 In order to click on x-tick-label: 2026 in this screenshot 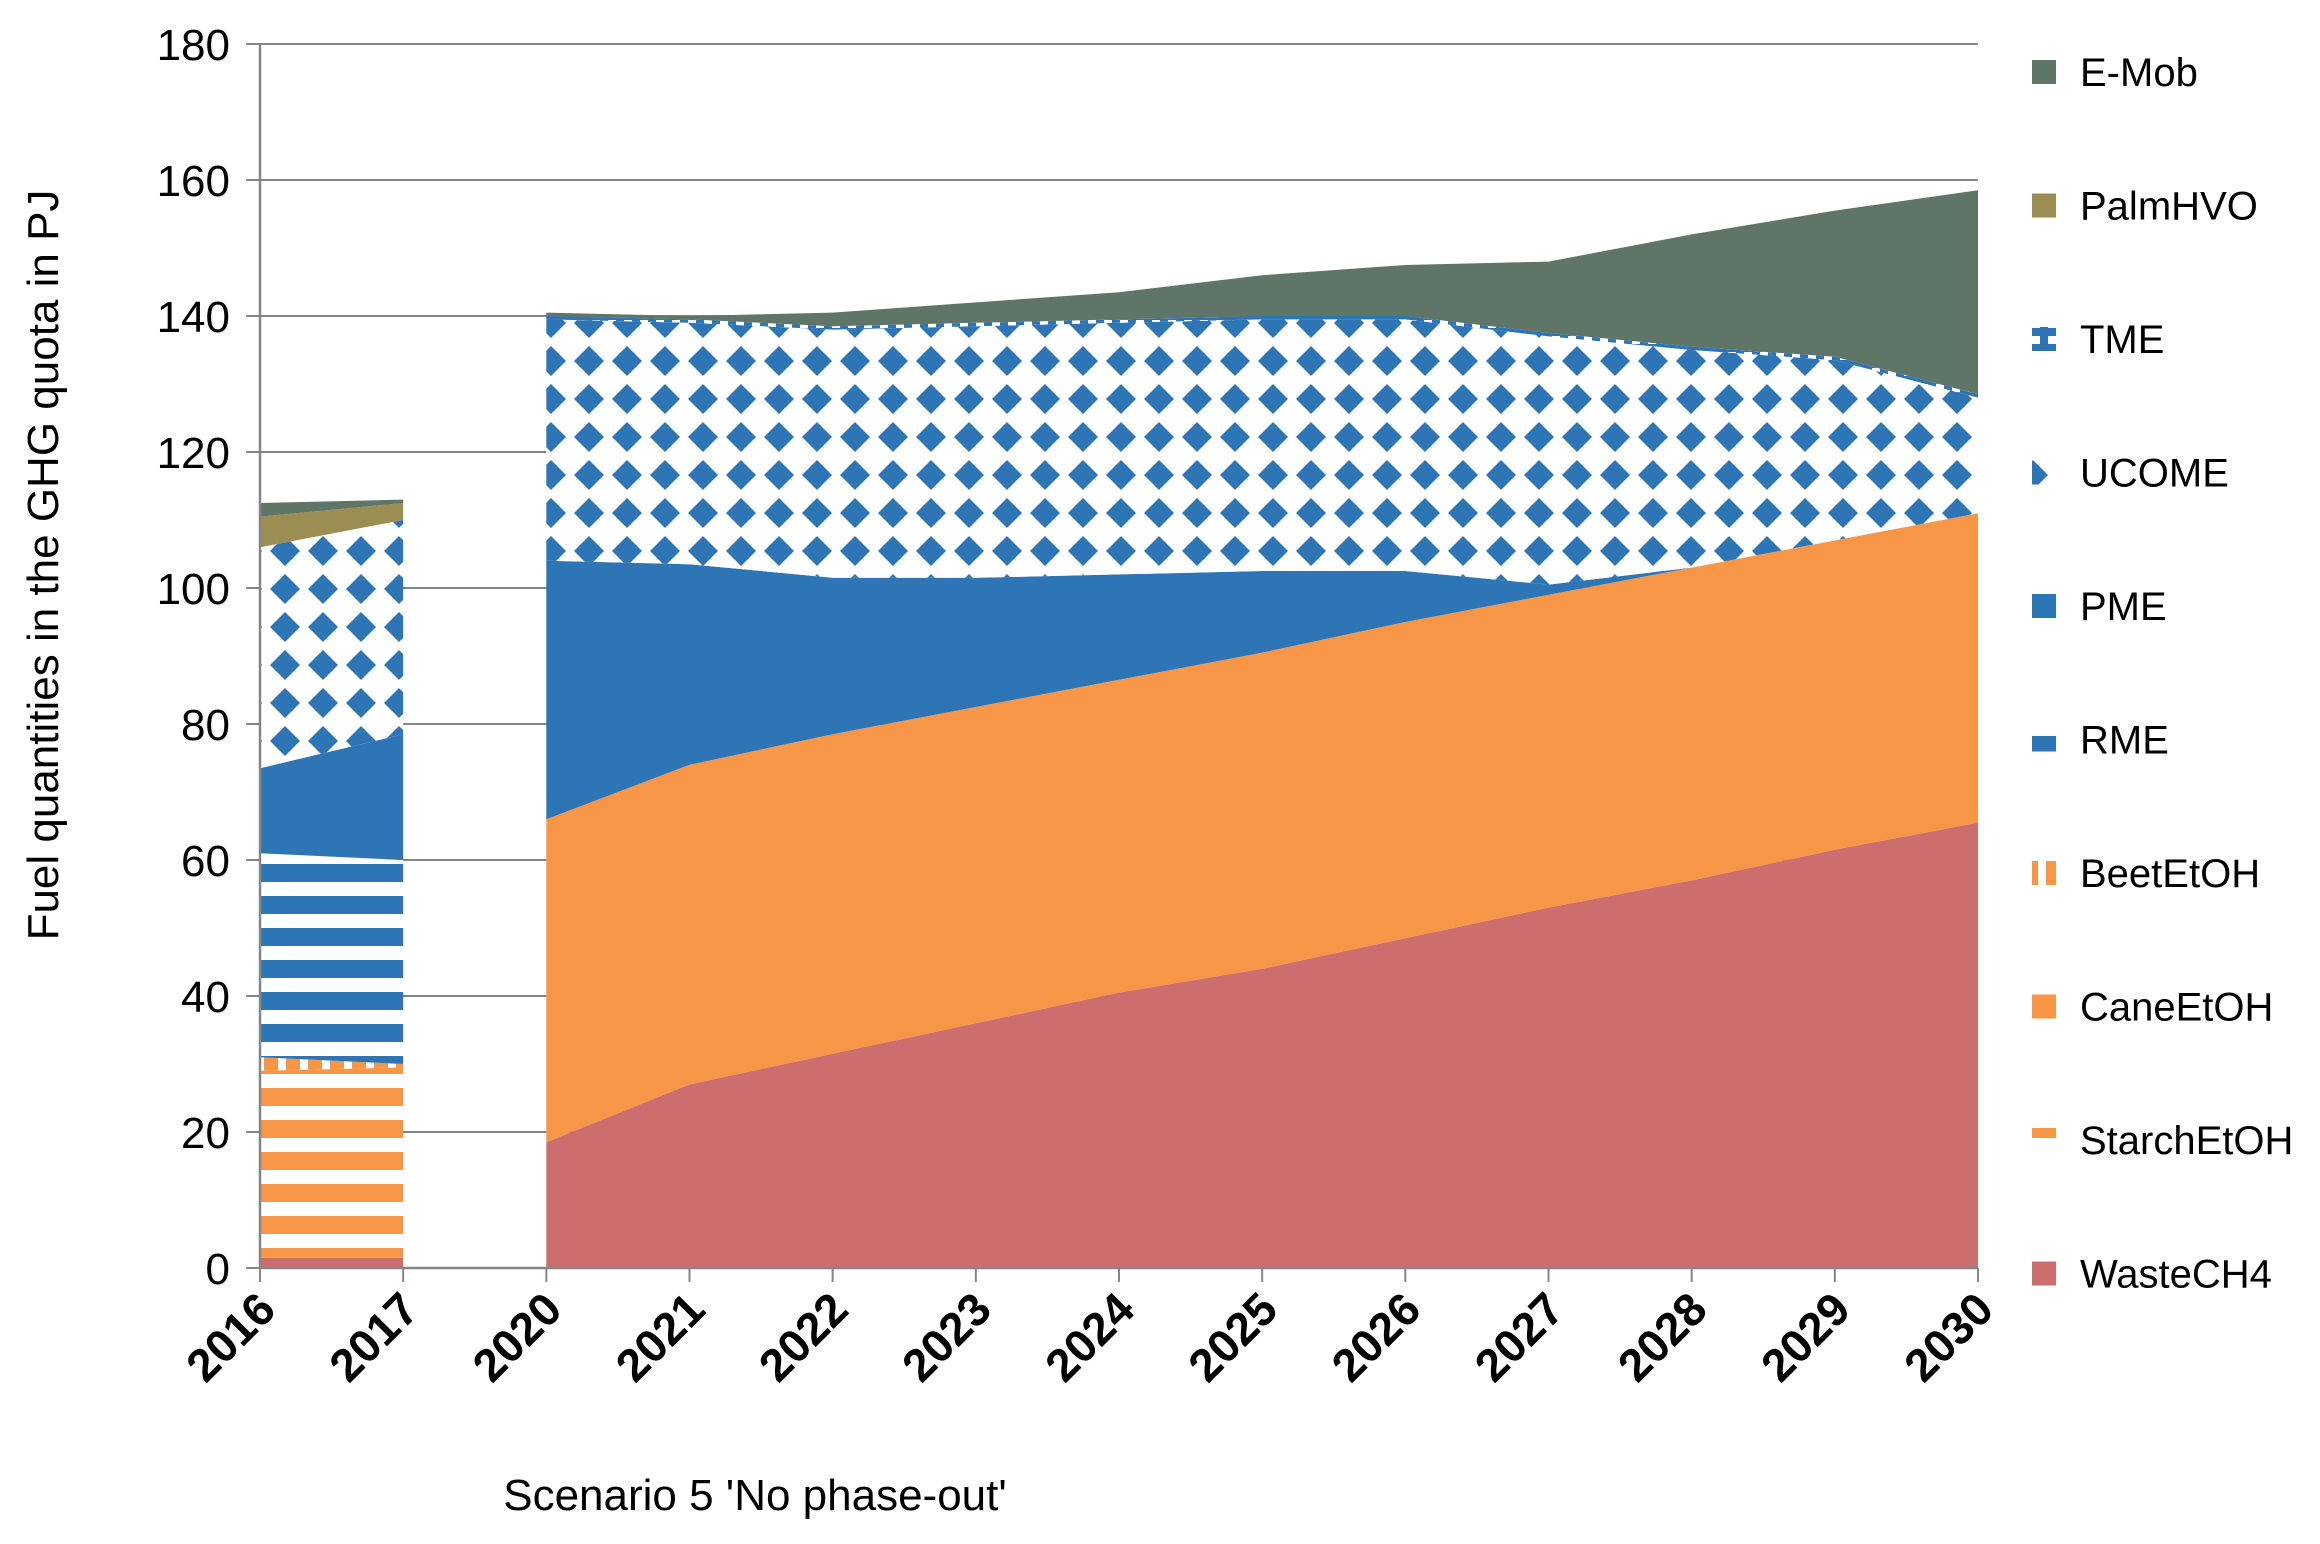, I will do `click(1375, 1336)`.